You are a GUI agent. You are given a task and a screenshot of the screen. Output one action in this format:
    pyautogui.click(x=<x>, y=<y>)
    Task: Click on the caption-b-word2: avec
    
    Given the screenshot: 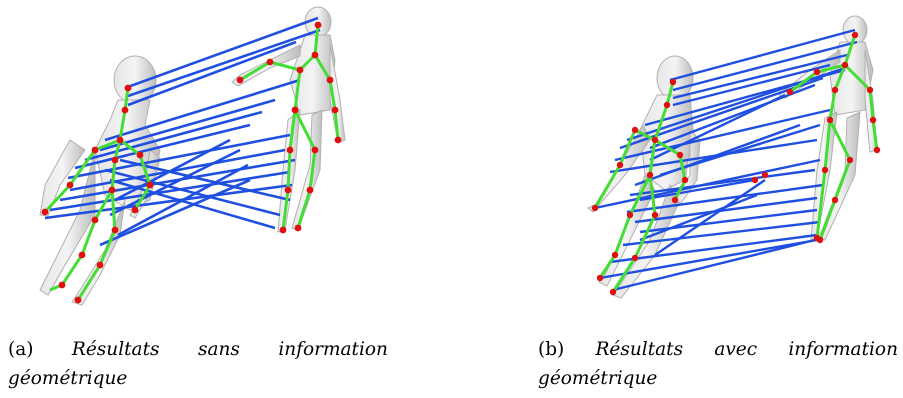 What is the action you would take?
    pyautogui.click(x=736, y=349)
    